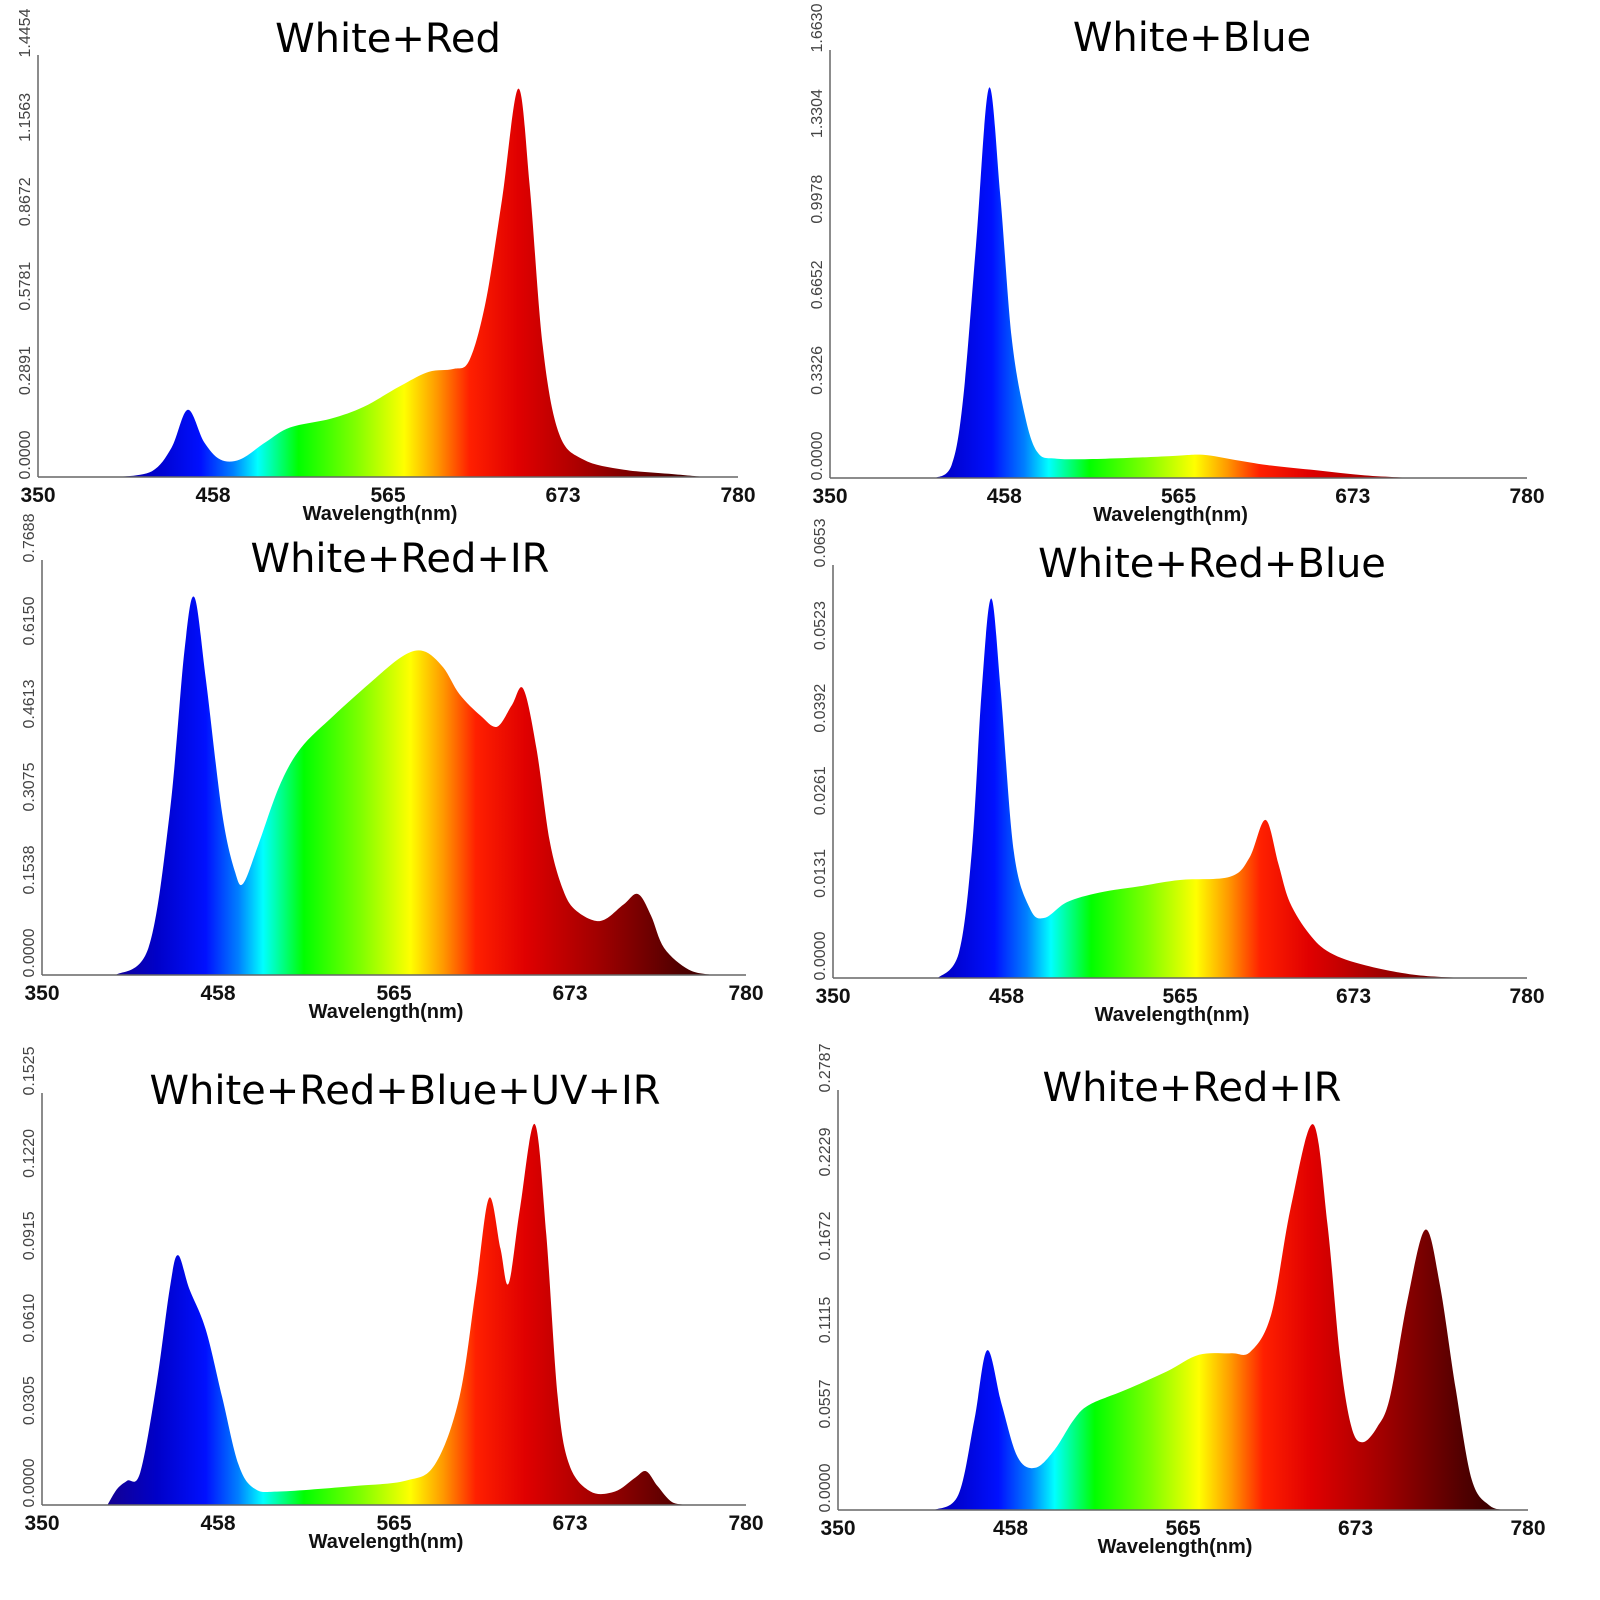 Image resolution: width=1600 pixels, height=1600 pixels. Describe the element at coordinates (820, 542) in the screenshot. I see `y-tick-label: 0.0653` at that location.